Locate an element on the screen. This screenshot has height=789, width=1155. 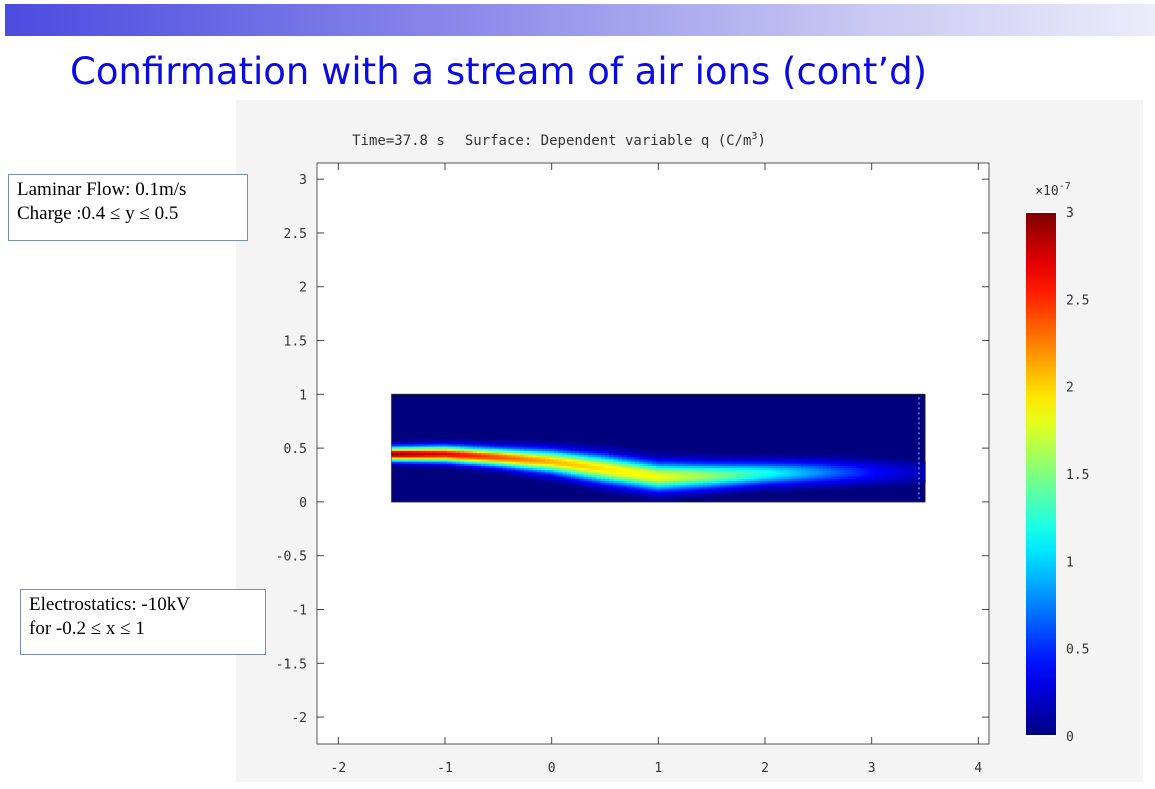
chart-title-surface: Surface: Dependent variable q (C/m is located at coordinates (608, 141).